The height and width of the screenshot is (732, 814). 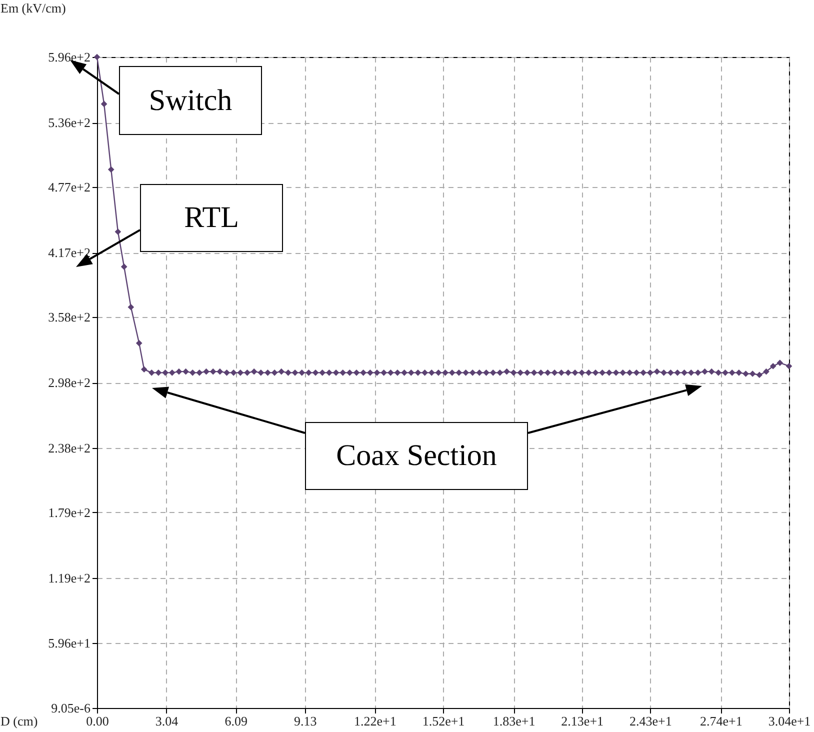 I want to click on x-tick-label: 6.09, so click(x=236, y=721).